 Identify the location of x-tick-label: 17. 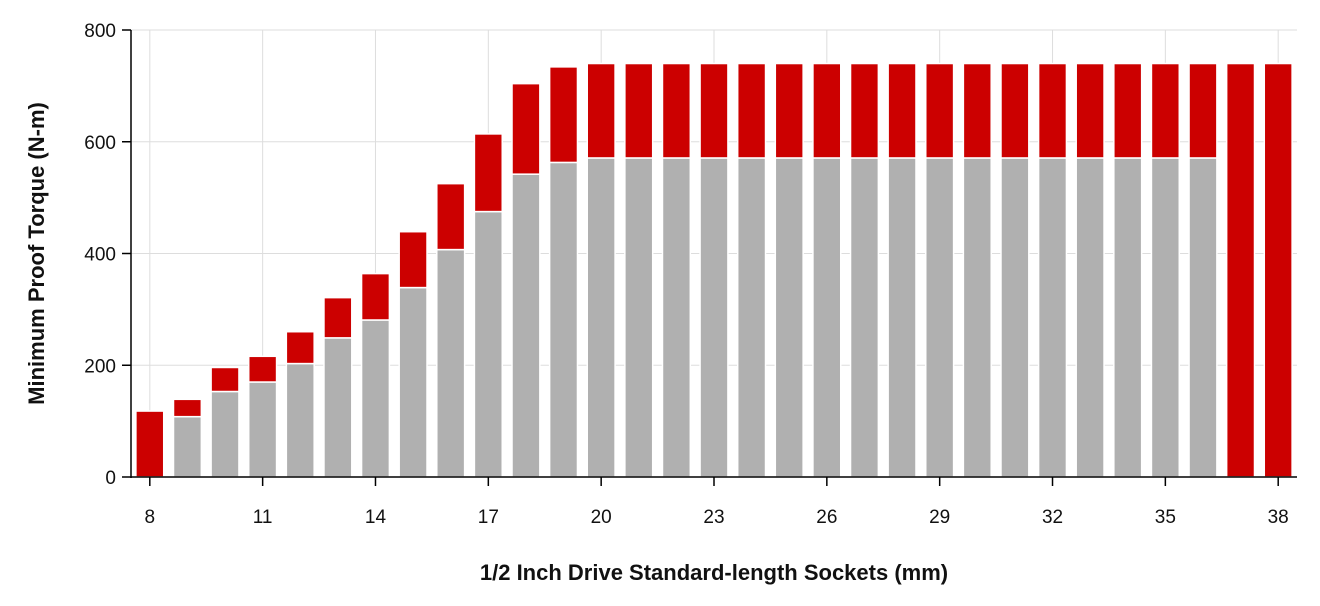
(488, 517).